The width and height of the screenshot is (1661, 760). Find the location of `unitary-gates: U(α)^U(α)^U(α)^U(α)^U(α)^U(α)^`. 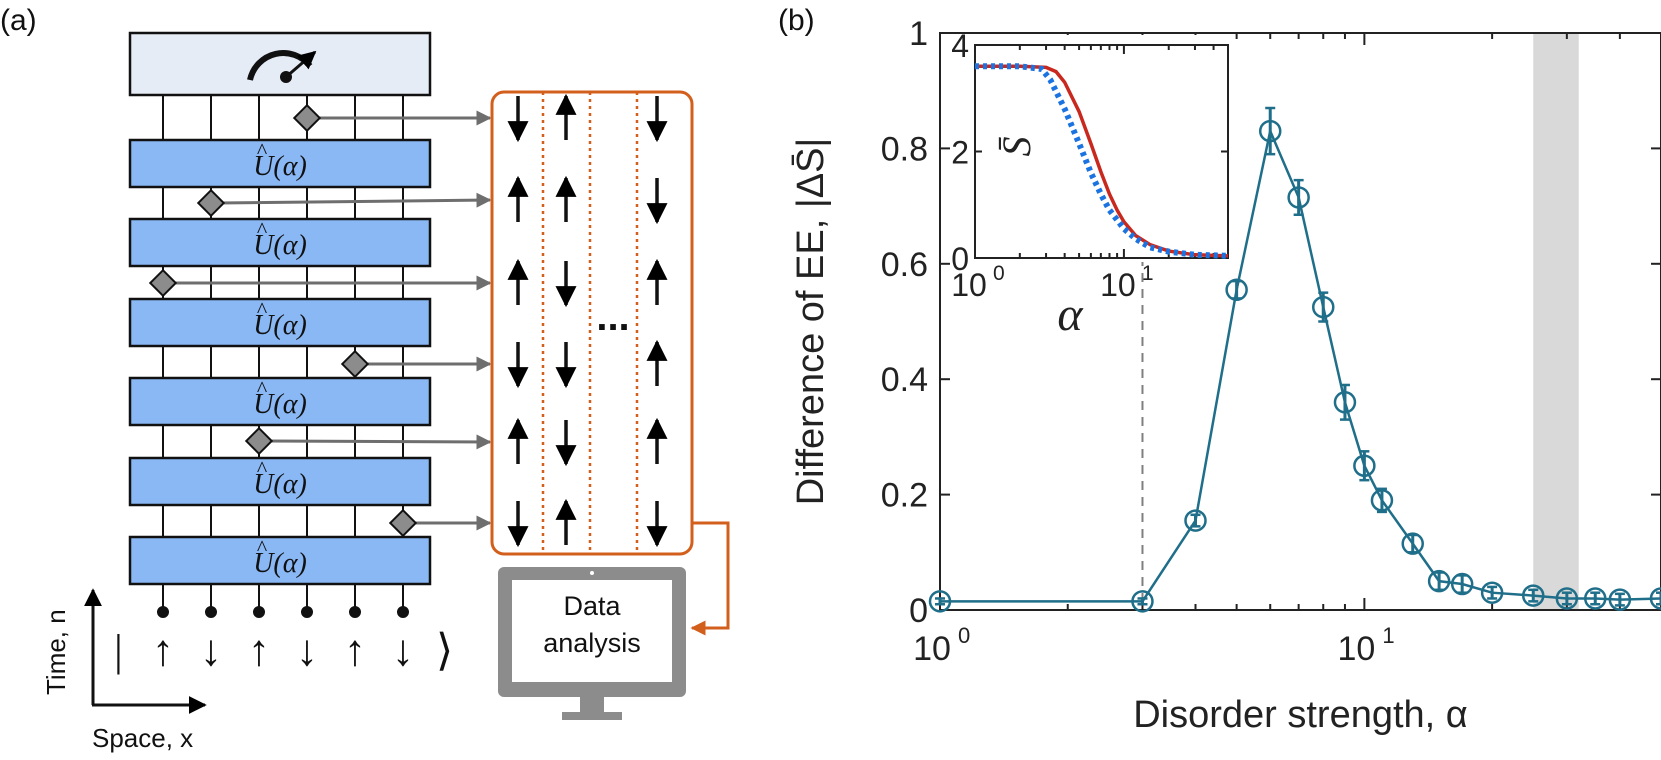

unitary-gates: U(α)^U(α)^U(α)^U(α)^U(α)^U(α)^ is located at coordinates (280, 362).